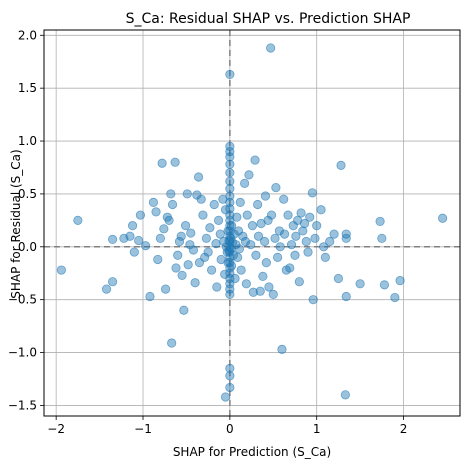  What do you see at coordinates (404, 429) in the screenshot?
I see `x-tick-label: 2` at bounding box center [404, 429].